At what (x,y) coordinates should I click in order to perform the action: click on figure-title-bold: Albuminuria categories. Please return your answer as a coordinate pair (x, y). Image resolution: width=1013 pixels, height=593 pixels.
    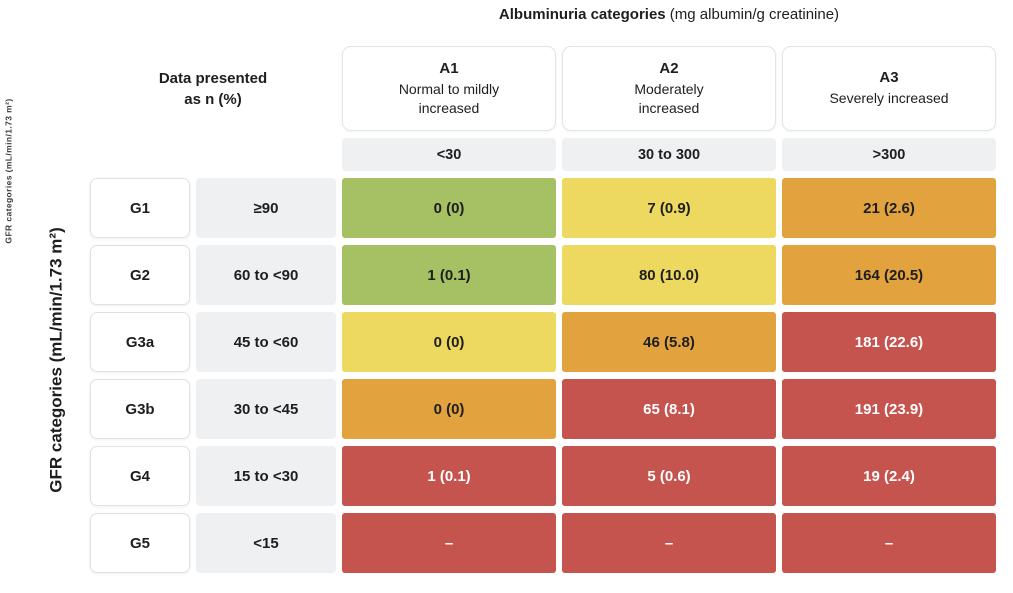
    Looking at the image, I should click on (582, 14).